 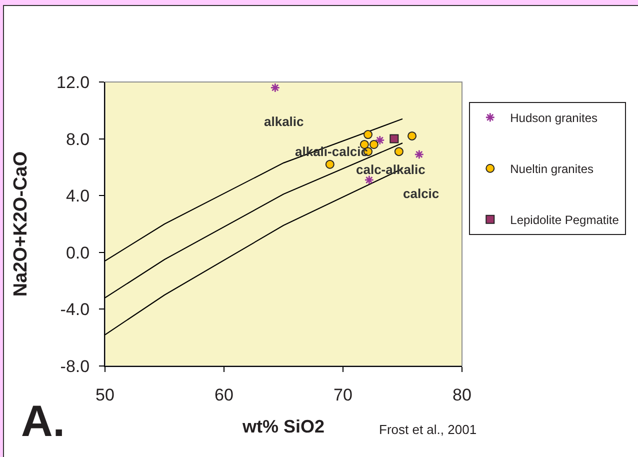 I want to click on y-tick-label: -8.0, so click(x=75, y=366).